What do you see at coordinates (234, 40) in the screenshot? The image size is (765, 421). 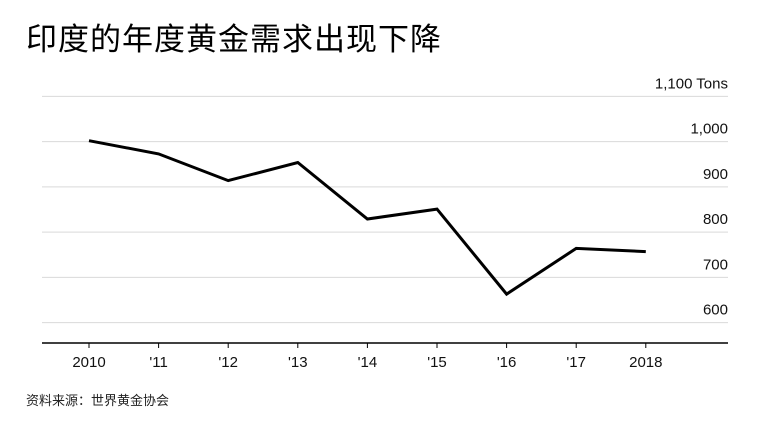 I see `chart-title: 印度的年度黄金需求出现下降` at bounding box center [234, 40].